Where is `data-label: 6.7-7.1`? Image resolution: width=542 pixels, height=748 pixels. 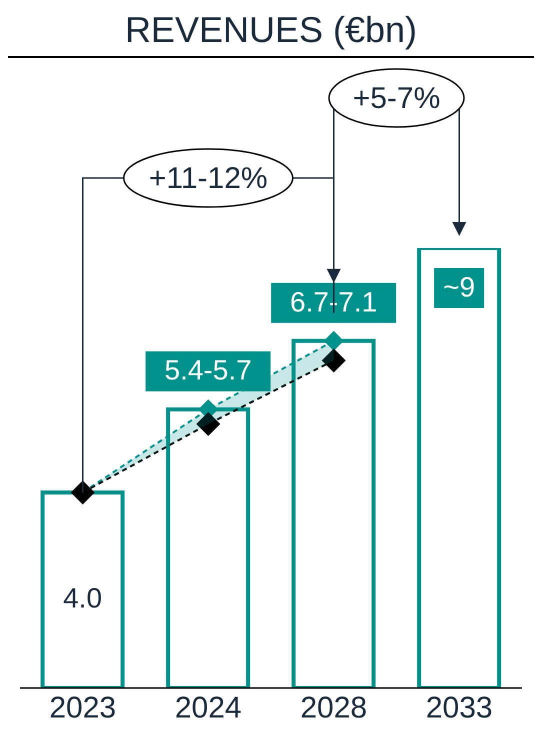
data-label: 6.7-7.1 is located at coordinates (334, 302).